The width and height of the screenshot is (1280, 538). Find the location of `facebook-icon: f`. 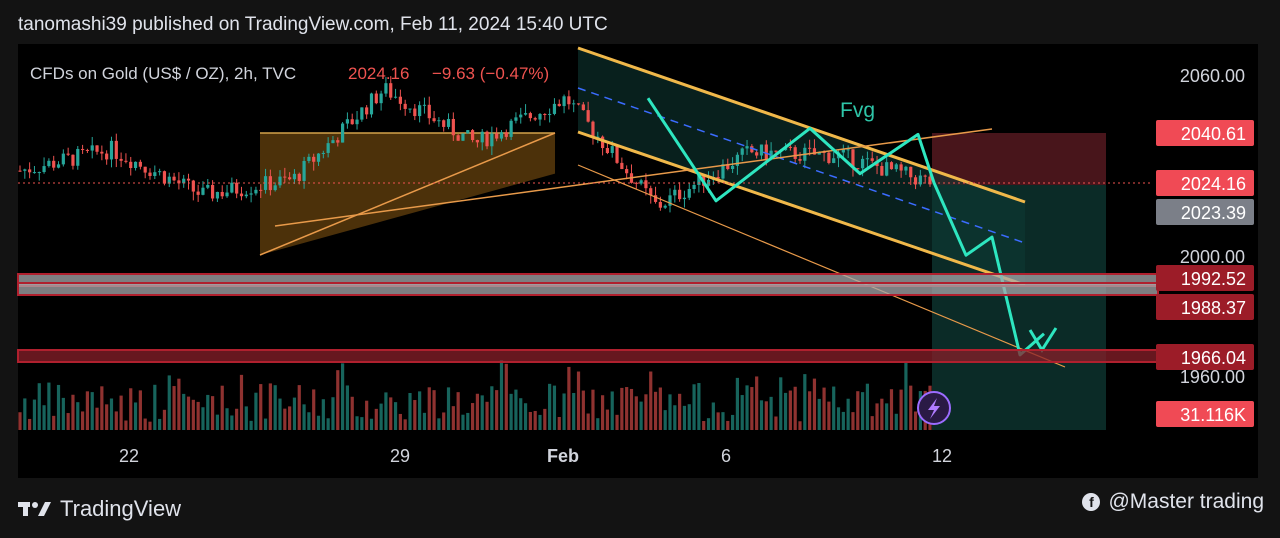

facebook-icon: f is located at coordinates (1091, 502).